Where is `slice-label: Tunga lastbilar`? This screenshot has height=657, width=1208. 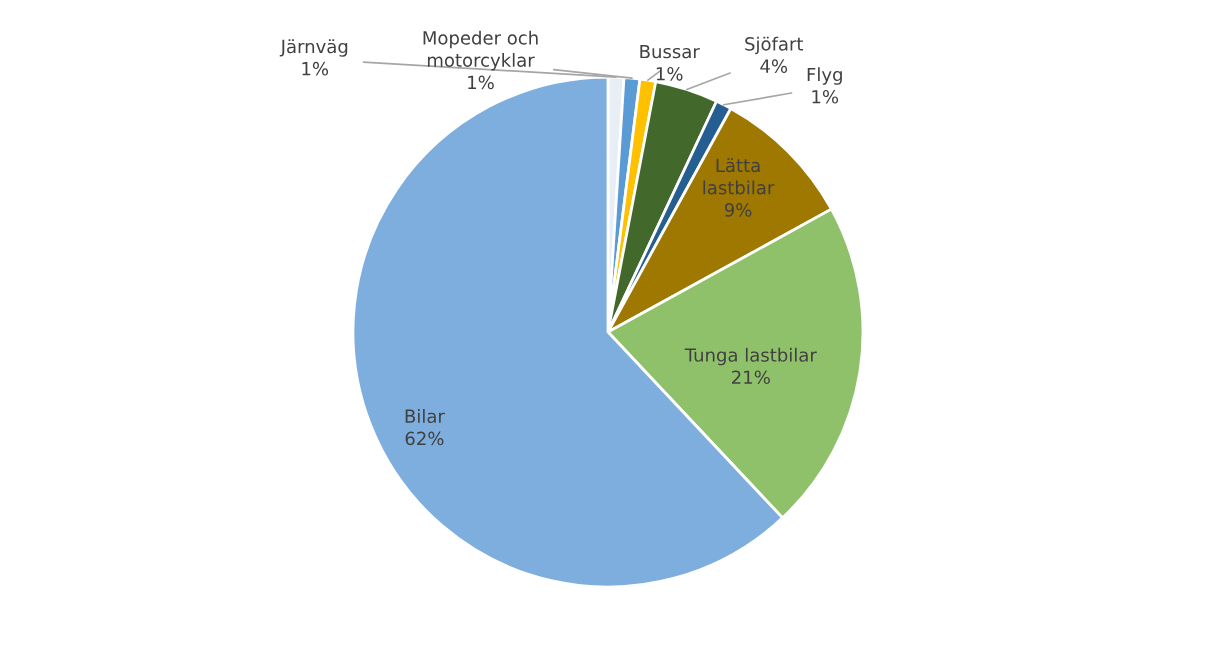 slice-label: Tunga lastbilar is located at coordinates (750, 356).